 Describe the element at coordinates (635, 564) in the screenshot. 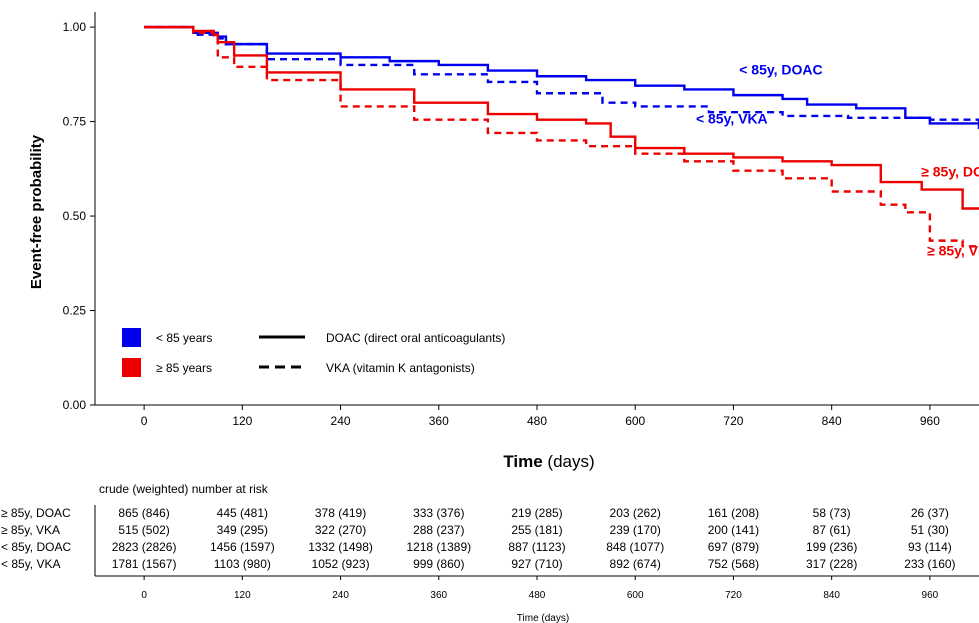

I see `risk-cell: 892 (674)` at that location.